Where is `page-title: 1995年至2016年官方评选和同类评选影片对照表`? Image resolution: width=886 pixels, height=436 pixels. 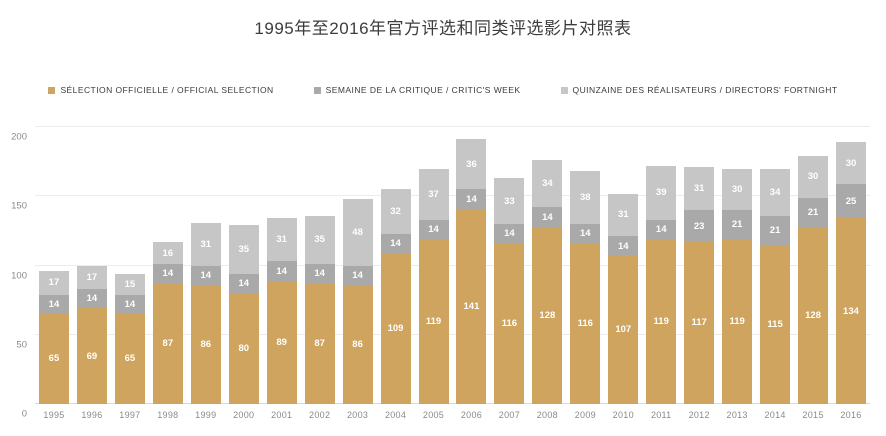
page-title: 1995年至2016年官方评选和同类评选影片对照表 is located at coordinates (443, 28).